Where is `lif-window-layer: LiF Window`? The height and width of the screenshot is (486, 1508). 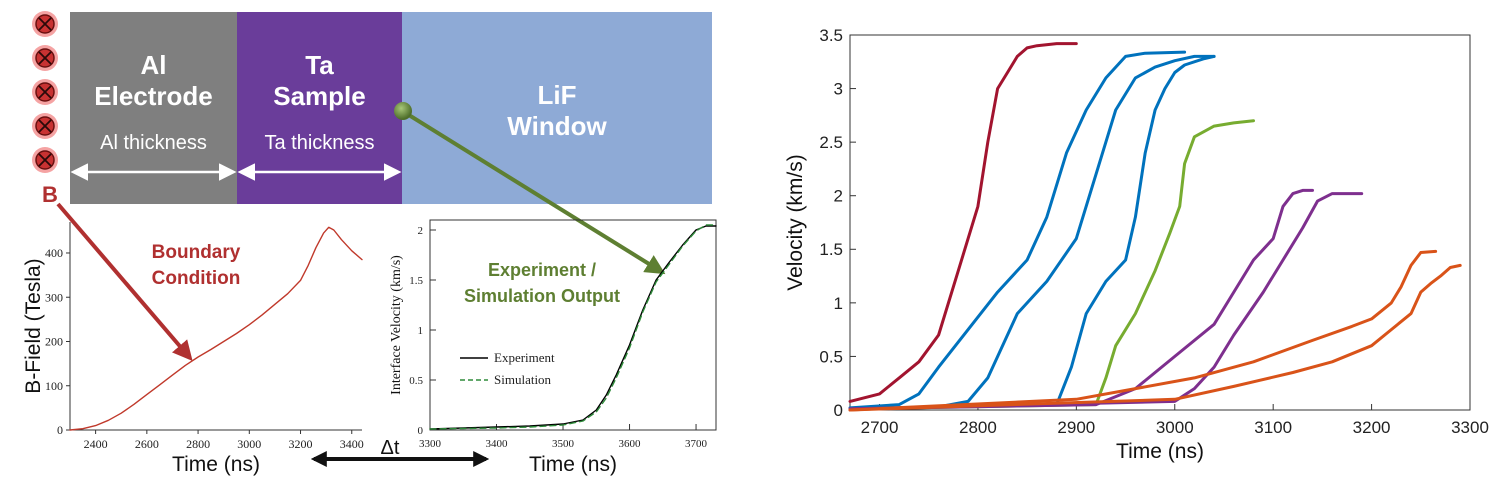
lif-window-layer: LiF Window is located at coordinates (557, 108).